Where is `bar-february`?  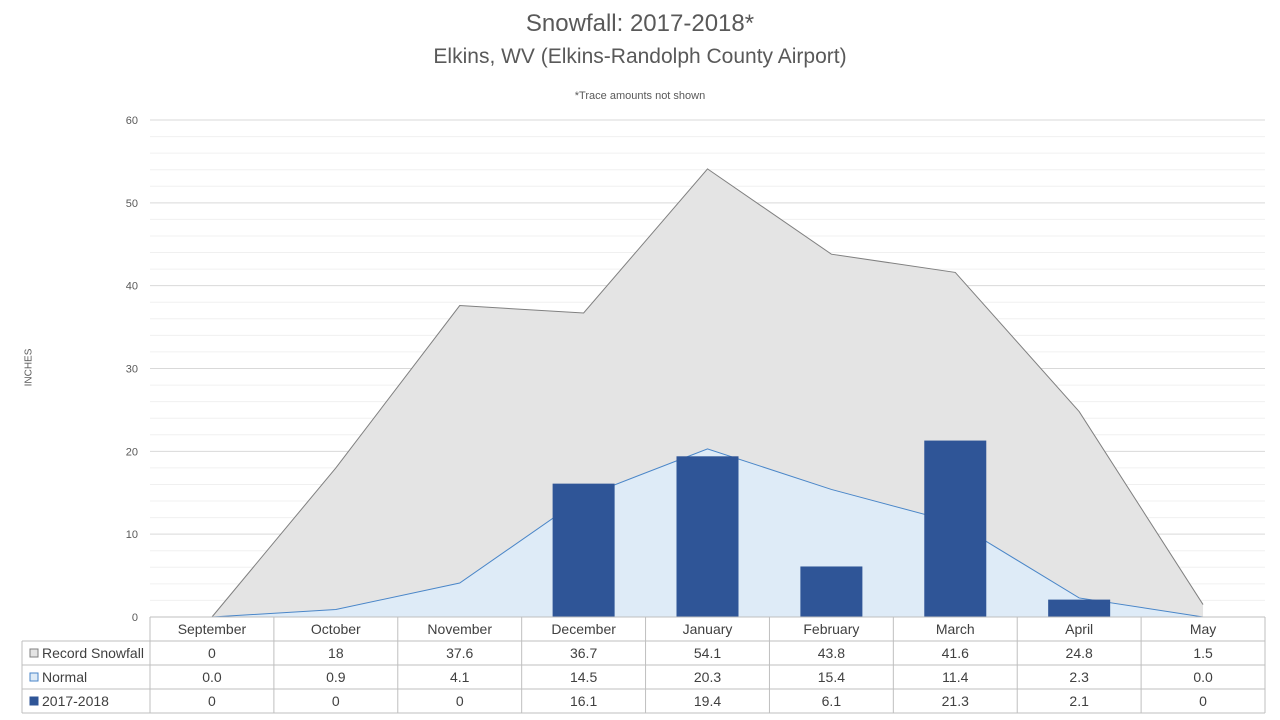 bar-february is located at coordinates (831, 591).